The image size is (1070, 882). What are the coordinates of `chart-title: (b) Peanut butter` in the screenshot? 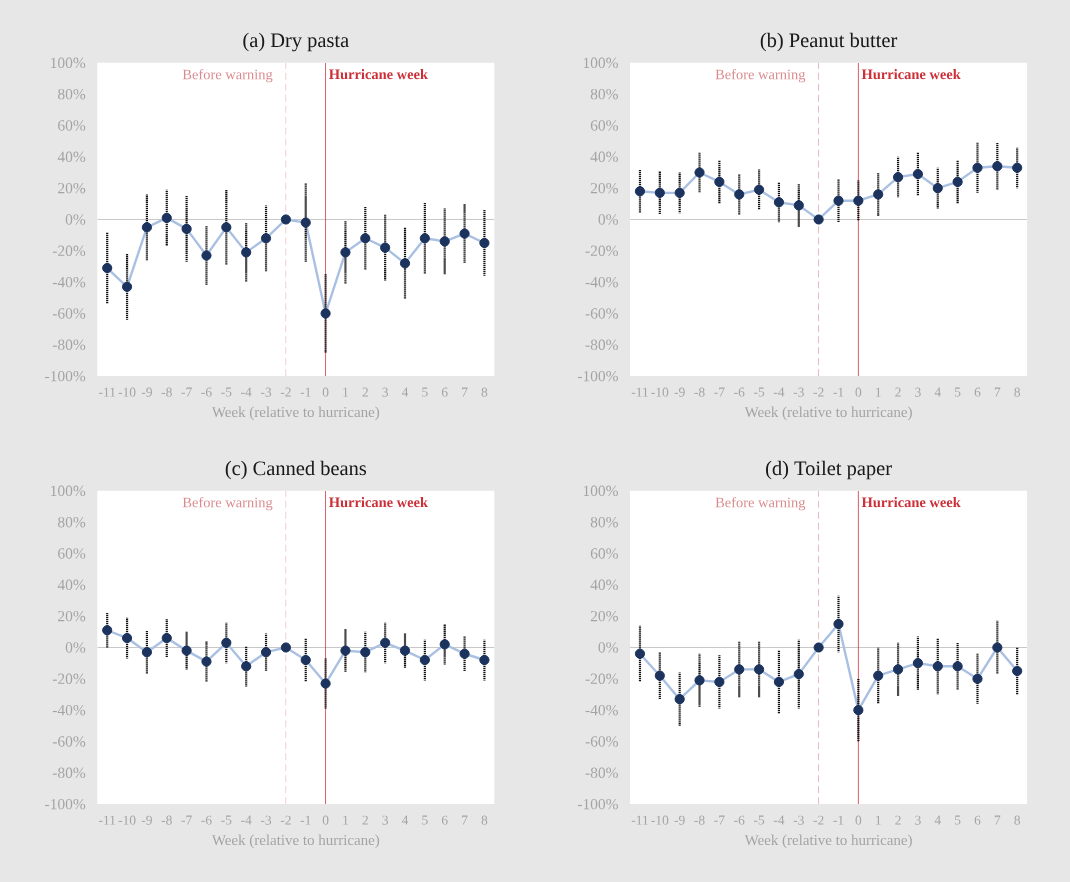 It's located at (829, 42).